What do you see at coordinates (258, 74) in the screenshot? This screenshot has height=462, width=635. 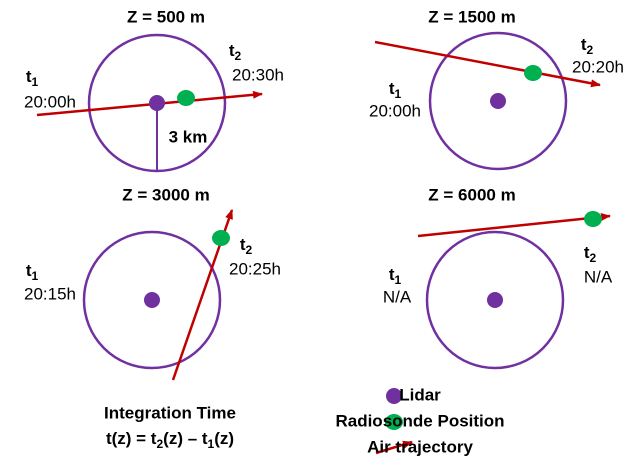 I see `t2-time: 20:30h` at bounding box center [258, 74].